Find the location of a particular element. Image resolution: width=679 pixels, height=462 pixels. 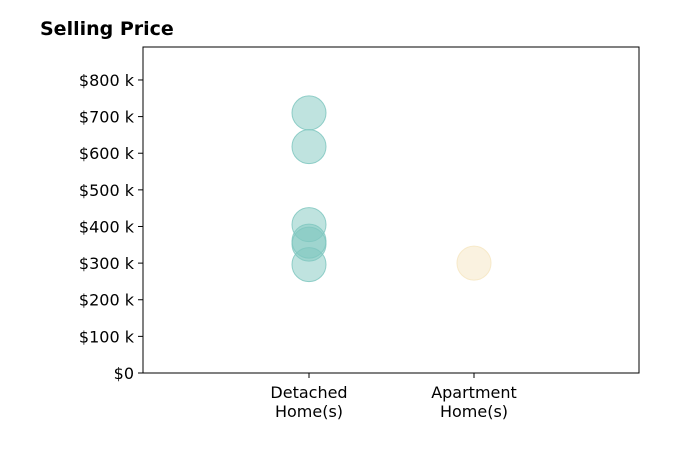

y-tick-label: $400 k is located at coordinates (107, 226).